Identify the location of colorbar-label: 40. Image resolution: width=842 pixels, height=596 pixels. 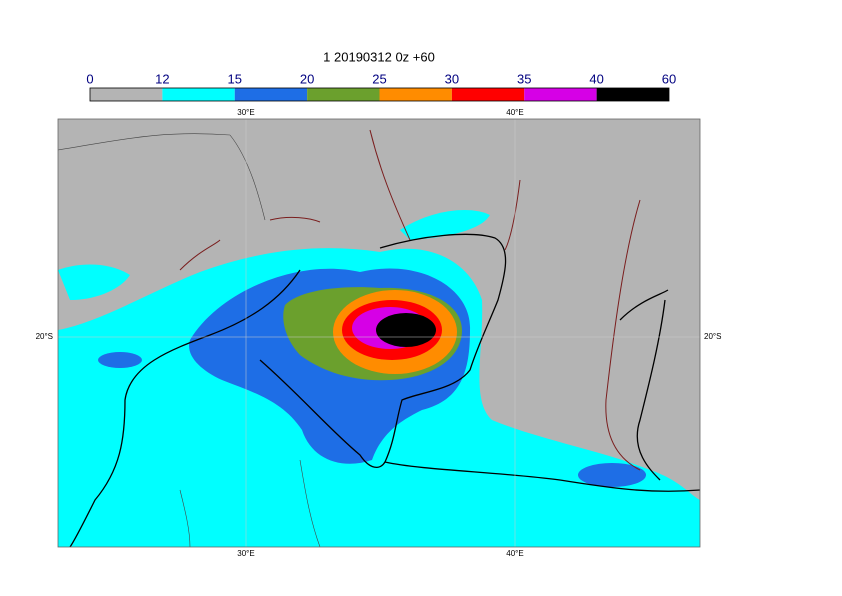
(596, 78).